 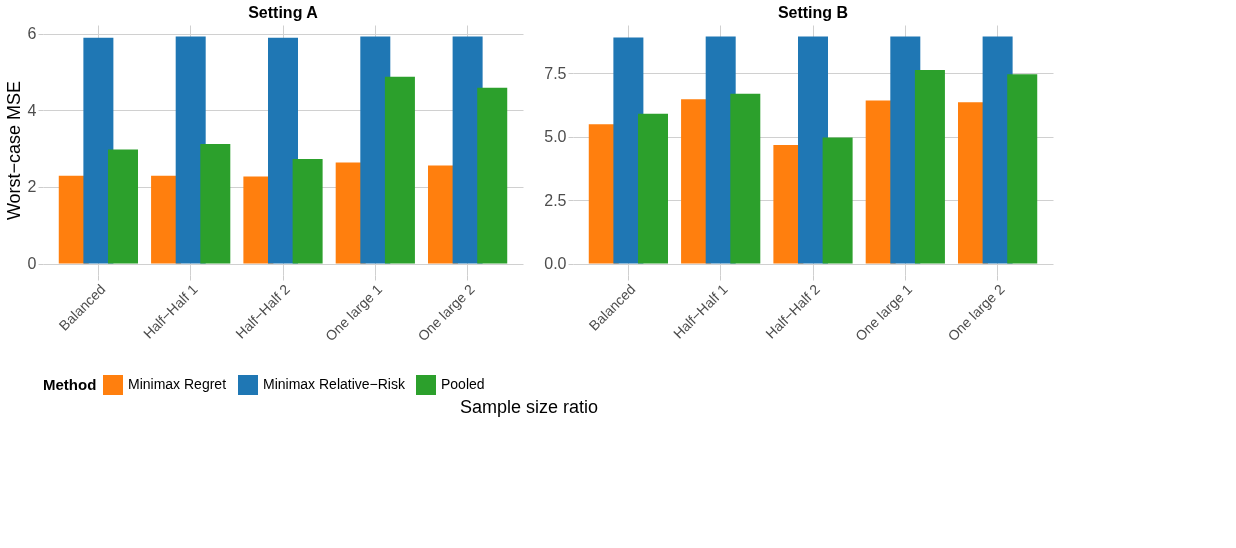 What do you see at coordinates (32, 110) in the screenshot?
I see `y-tick-label: 4` at bounding box center [32, 110].